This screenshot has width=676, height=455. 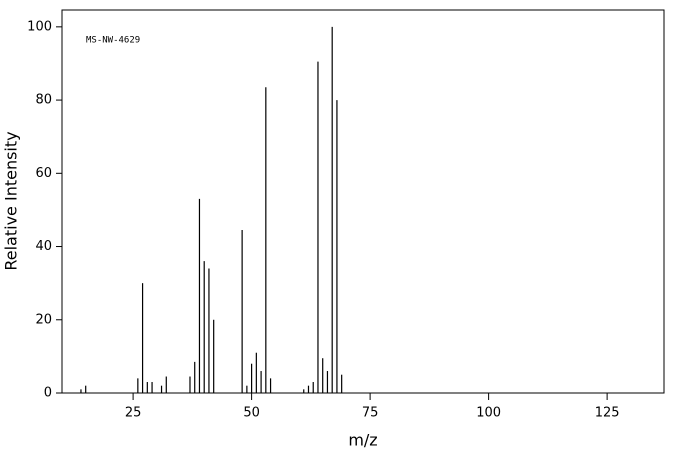 What do you see at coordinates (48, 393) in the screenshot?
I see `y-tick-label: 0` at bounding box center [48, 393].